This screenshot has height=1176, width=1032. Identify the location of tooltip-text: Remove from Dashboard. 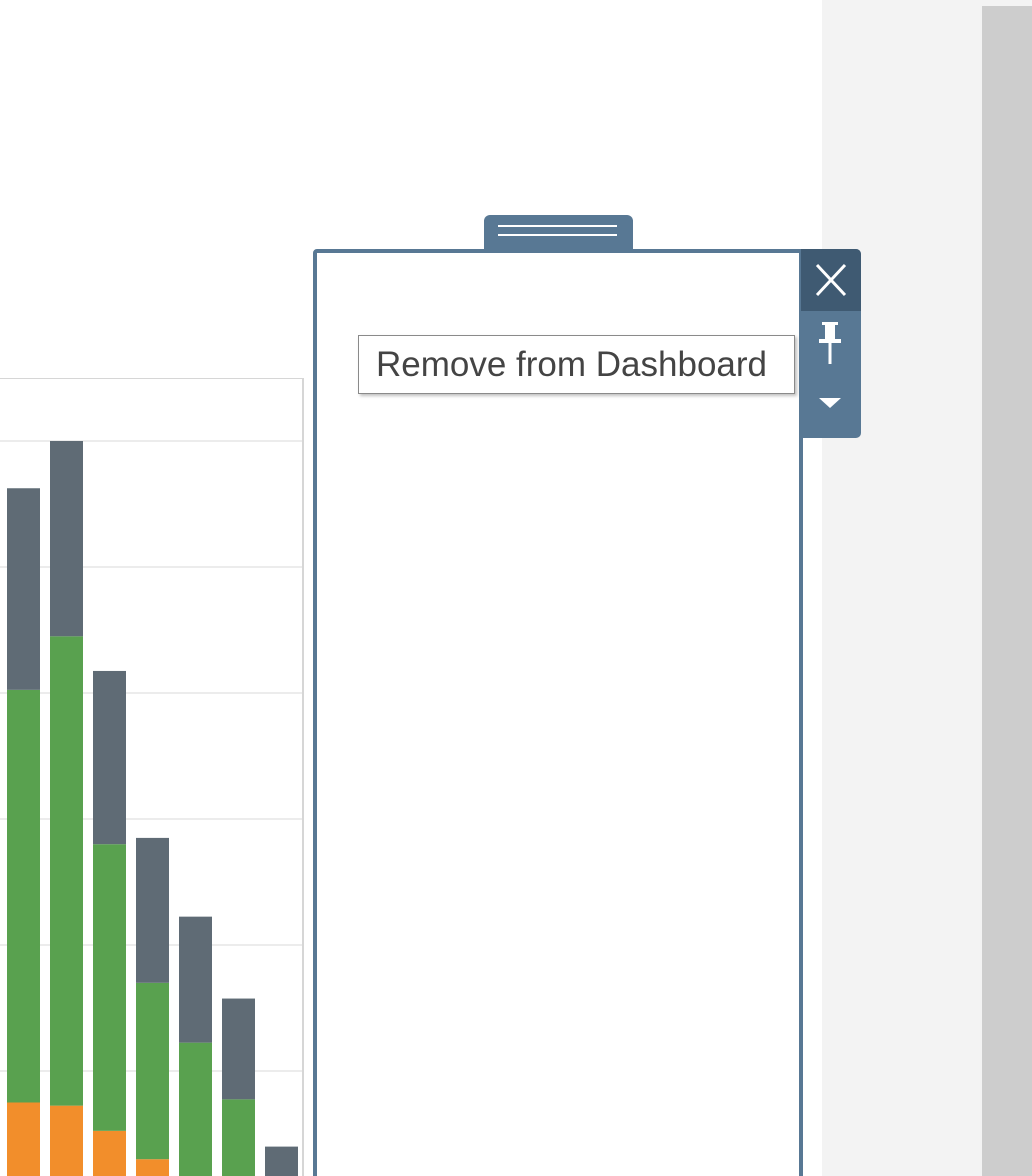
(571, 364).